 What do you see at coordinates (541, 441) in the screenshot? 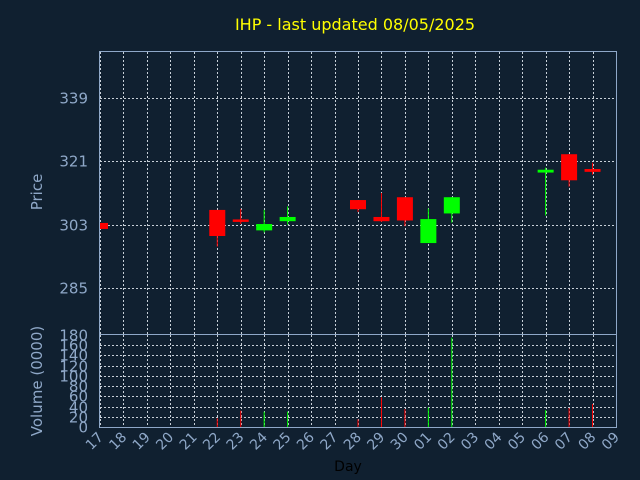
I see `x-tick-label: 06` at bounding box center [541, 441].